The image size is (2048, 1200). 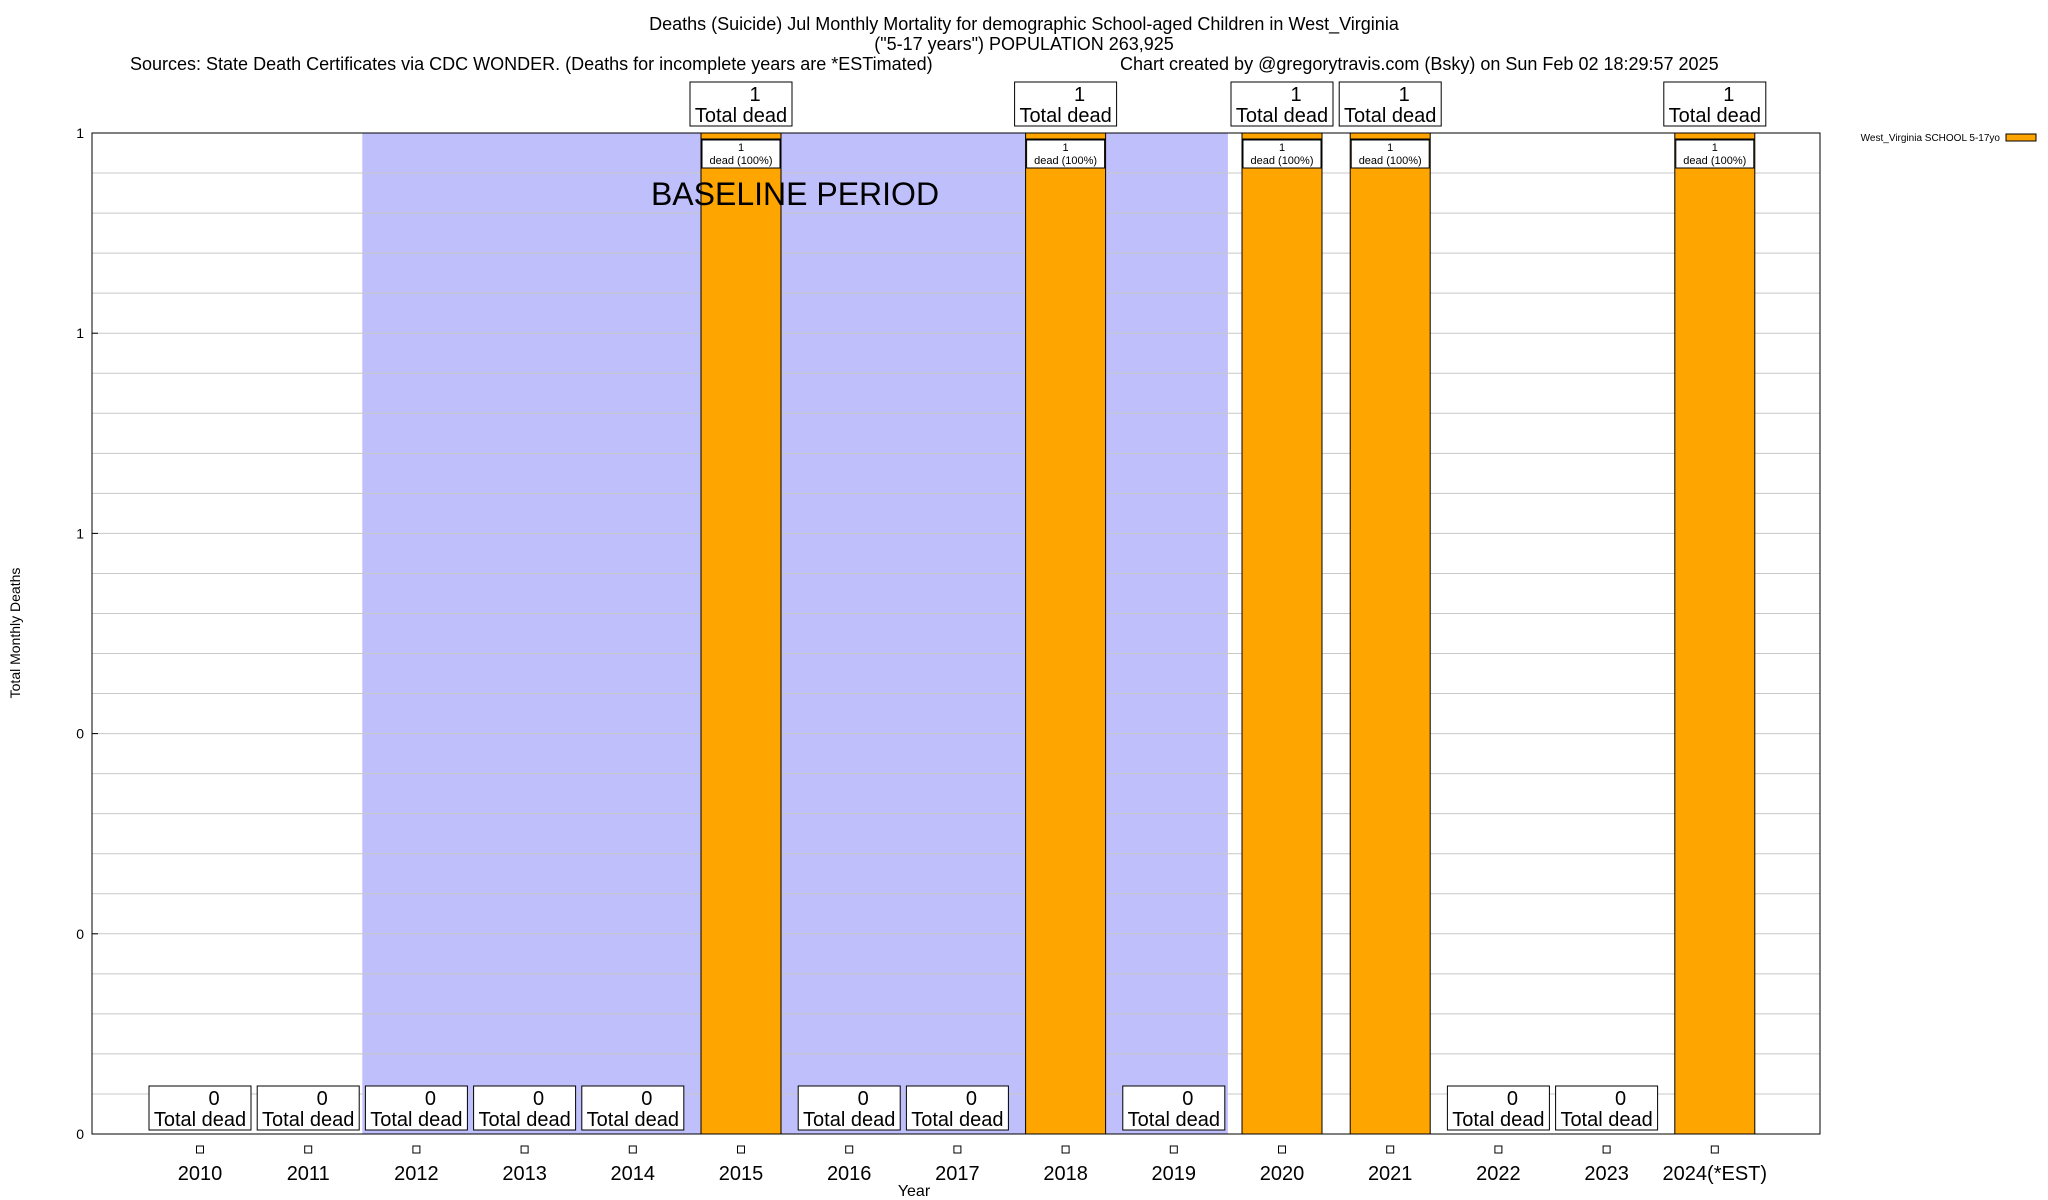 What do you see at coordinates (308, 1174) in the screenshot?
I see `x-tick-label: 2011` at bounding box center [308, 1174].